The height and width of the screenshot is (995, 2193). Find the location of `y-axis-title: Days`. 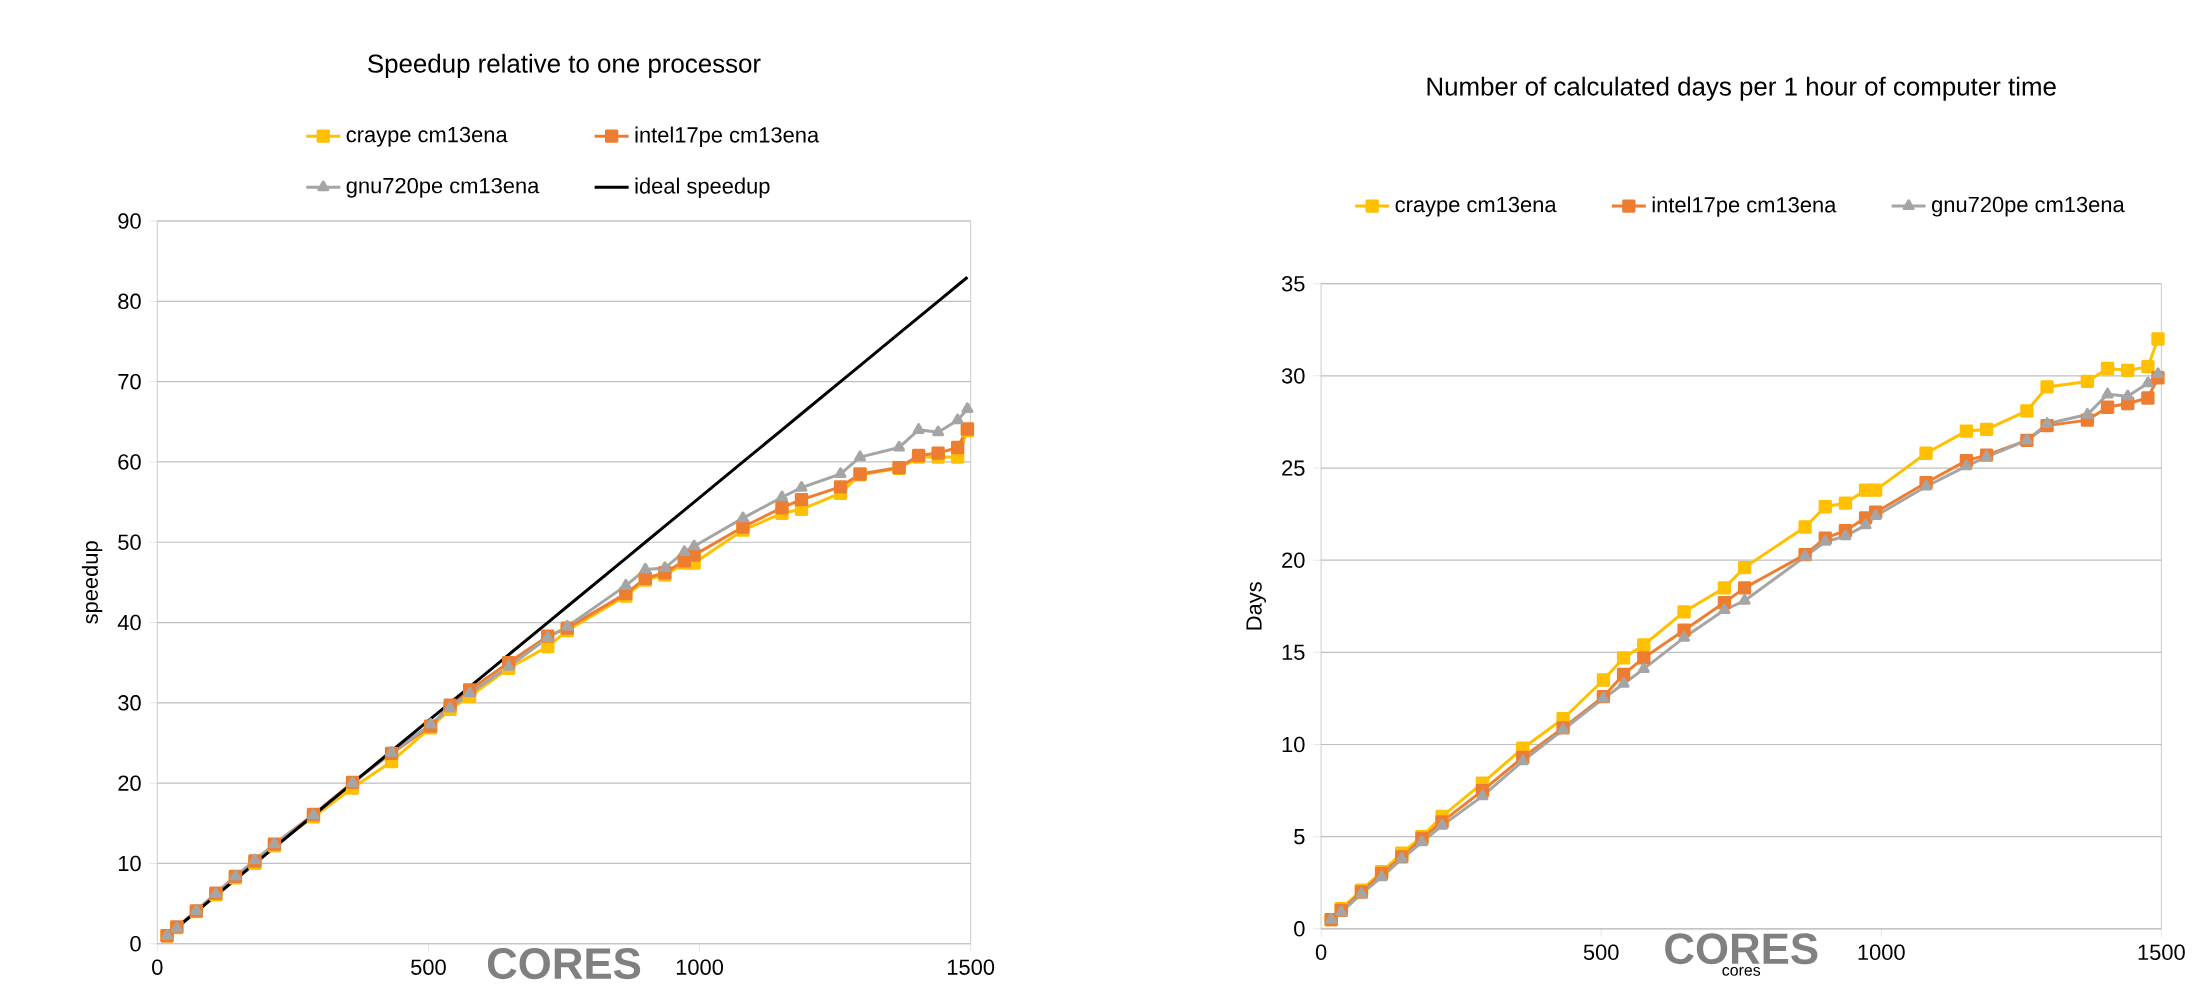

y-axis-title: Days is located at coordinates (1256, 606).